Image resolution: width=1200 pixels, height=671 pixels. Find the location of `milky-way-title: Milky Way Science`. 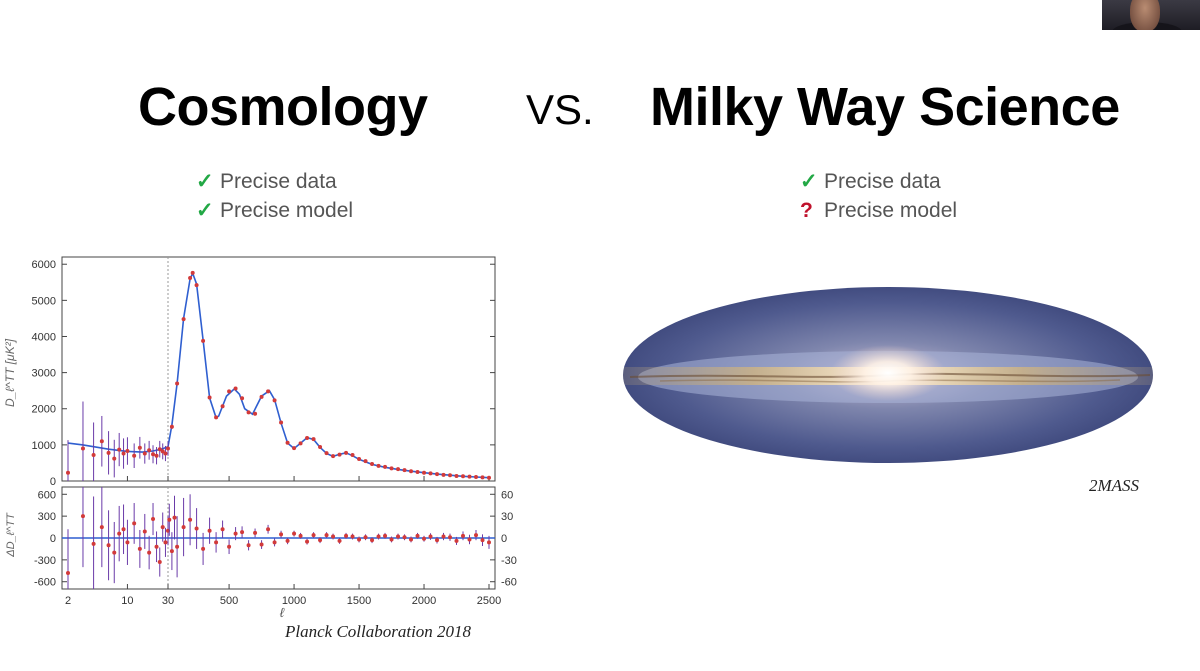

milky-way-title: Milky Way Science is located at coordinates (885, 107).